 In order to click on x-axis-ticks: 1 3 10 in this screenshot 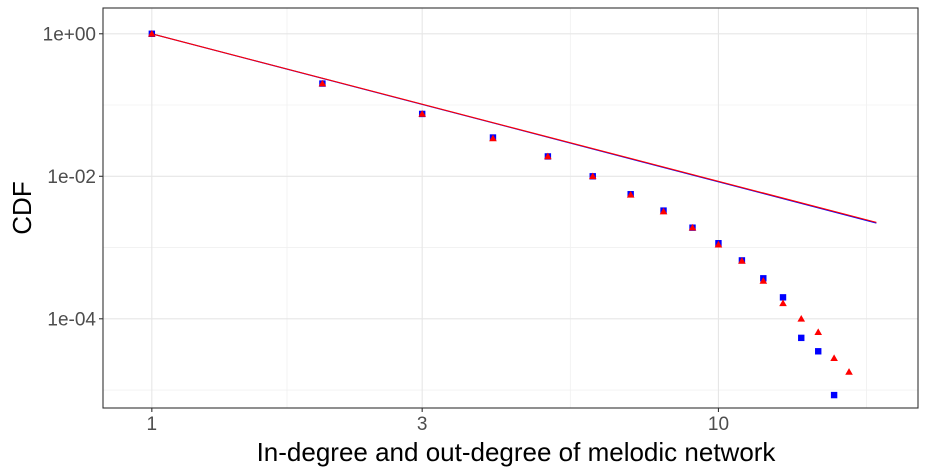, I will do `click(438, 421)`.